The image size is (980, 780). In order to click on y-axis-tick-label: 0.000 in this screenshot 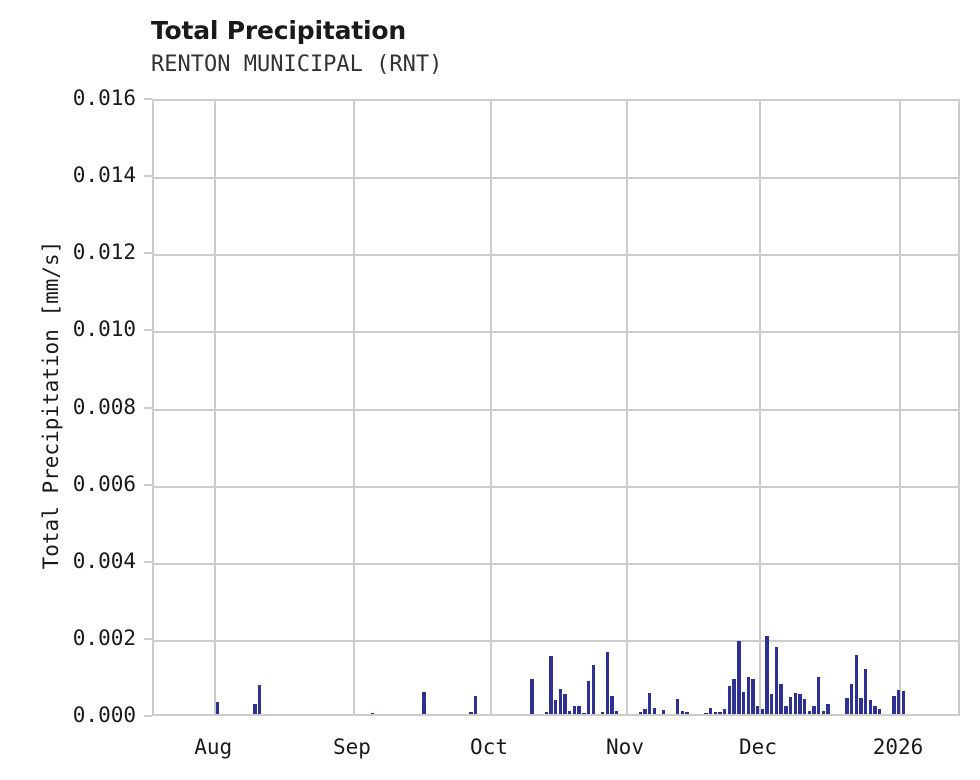, I will do `click(104, 715)`.